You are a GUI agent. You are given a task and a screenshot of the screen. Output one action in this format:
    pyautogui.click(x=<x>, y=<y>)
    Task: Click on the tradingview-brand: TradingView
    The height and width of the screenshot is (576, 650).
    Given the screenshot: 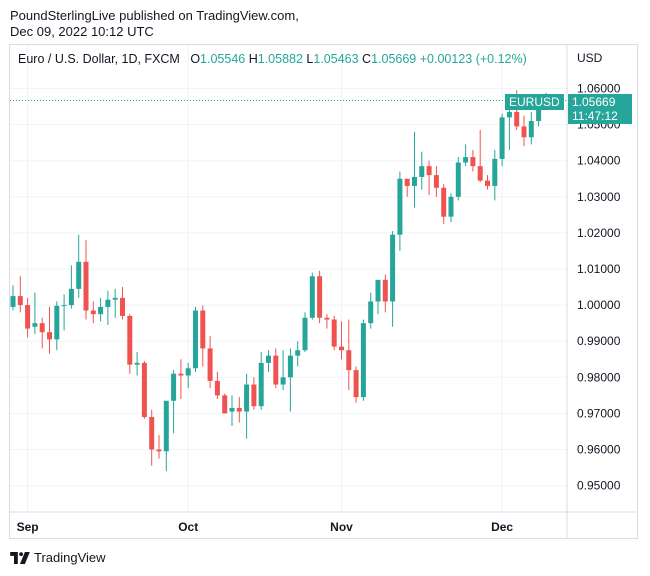 What is the action you would take?
    pyautogui.click(x=58, y=557)
    